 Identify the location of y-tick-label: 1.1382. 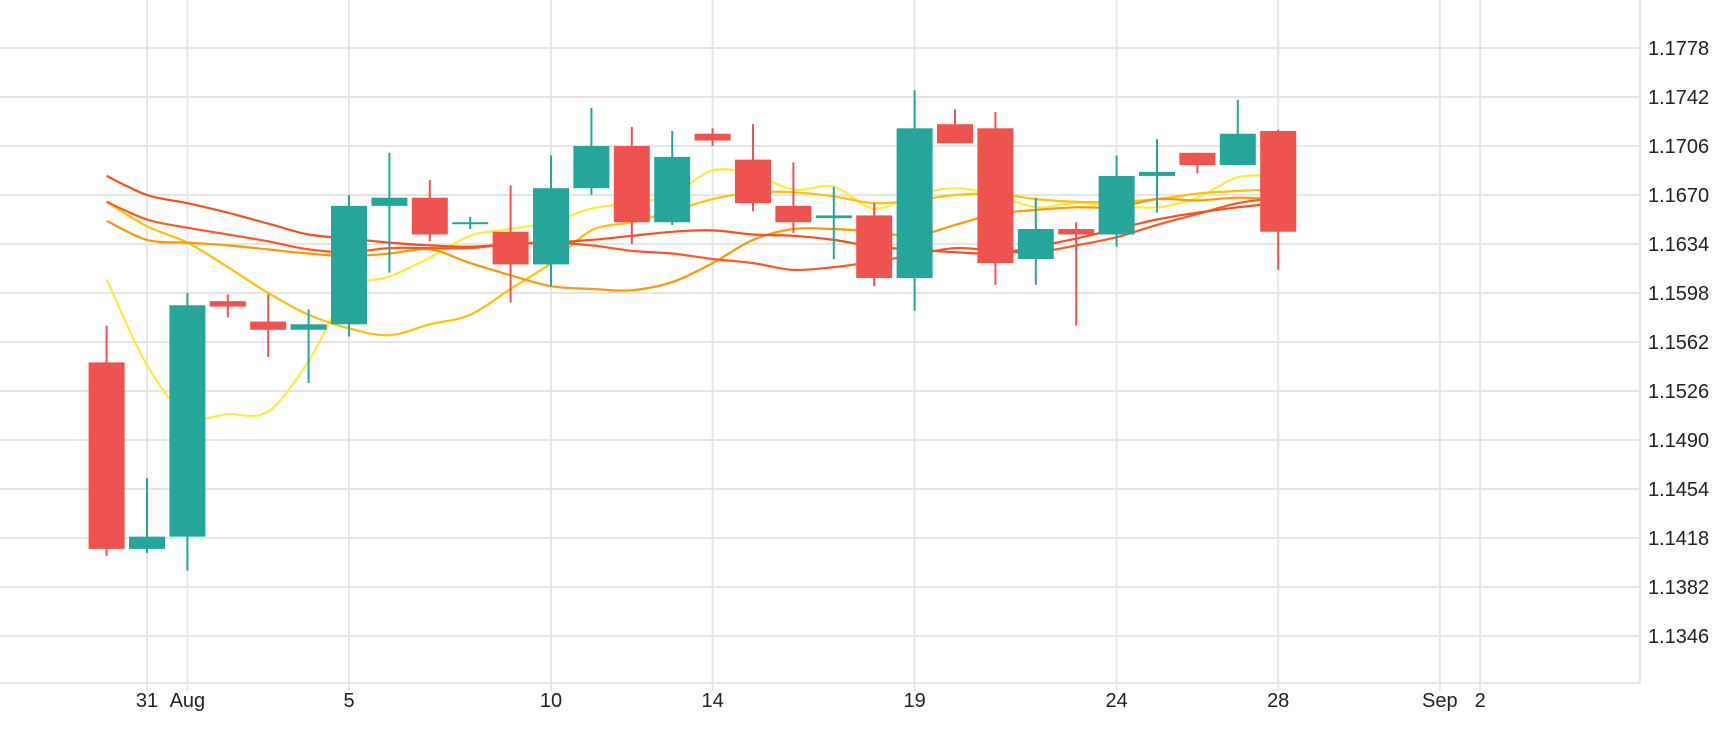
(1678, 588).